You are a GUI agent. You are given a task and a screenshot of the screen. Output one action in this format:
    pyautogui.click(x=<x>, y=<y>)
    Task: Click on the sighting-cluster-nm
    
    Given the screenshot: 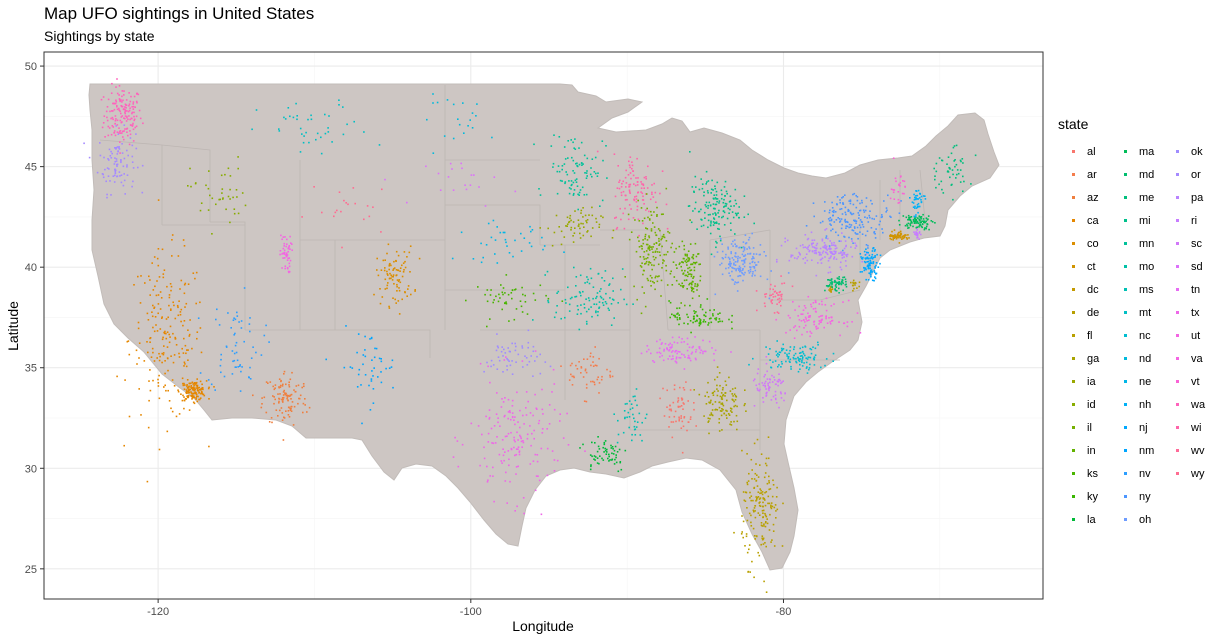 What is the action you would take?
    pyautogui.click(x=359, y=375)
    